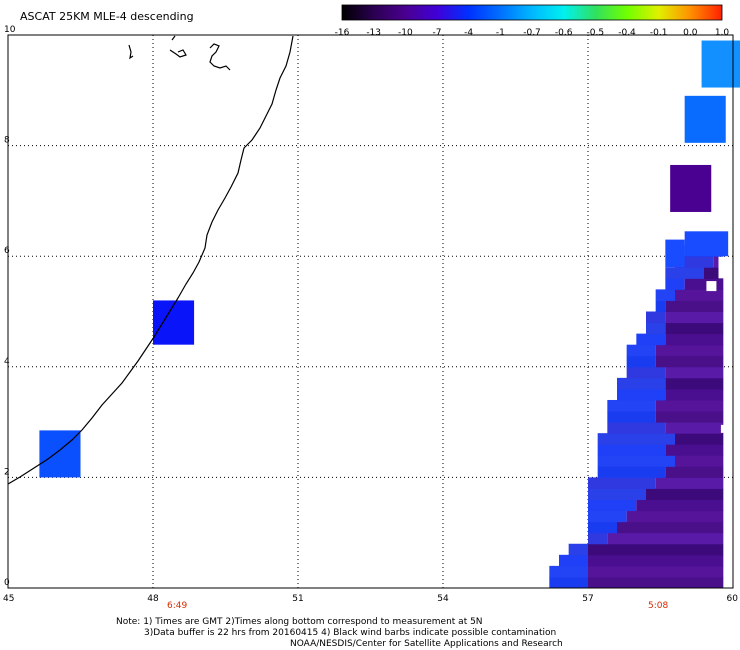  Describe the element at coordinates (596, 33) in the screenshot. I see `colorbar-label: -0.5` at that location.